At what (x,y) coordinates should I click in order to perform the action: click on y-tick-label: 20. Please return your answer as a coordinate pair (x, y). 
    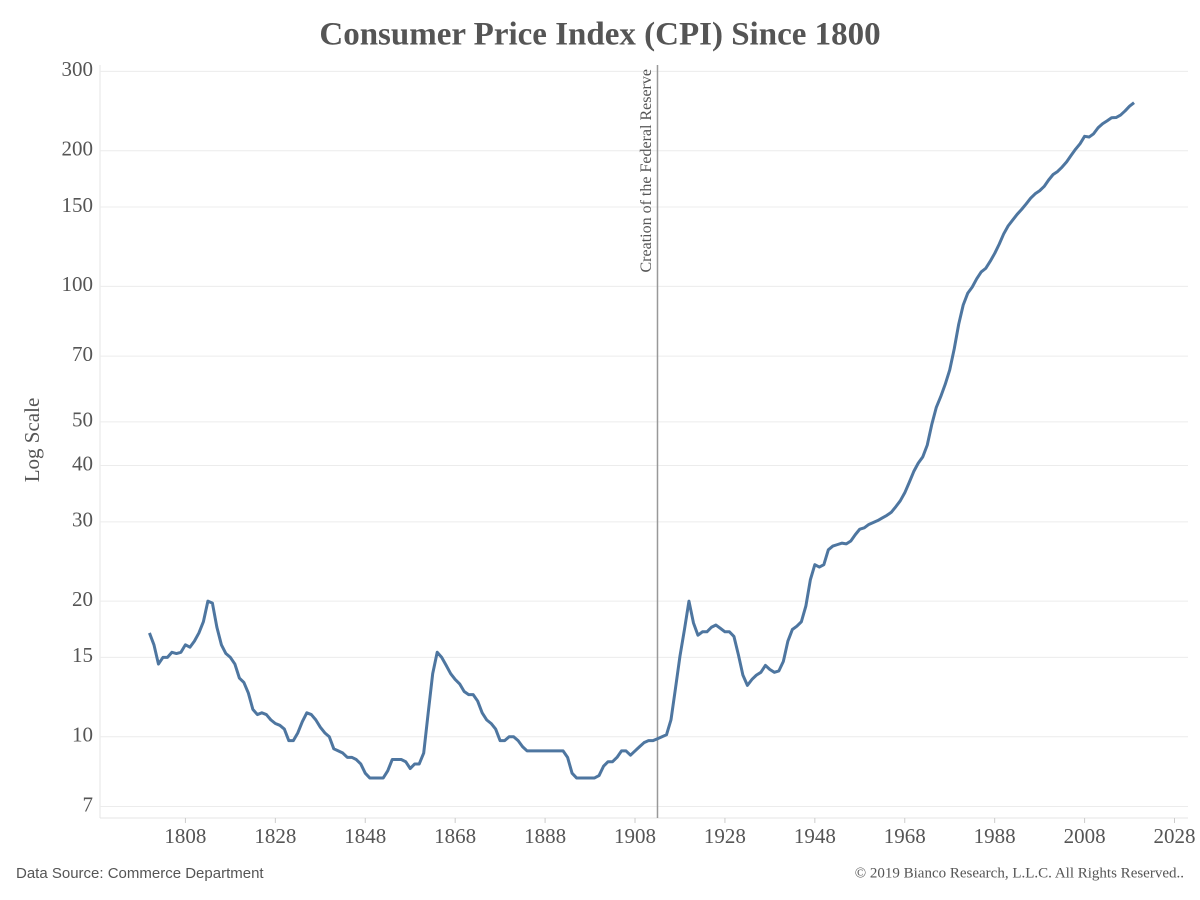
    Looking at the image, I should click on (82, 599).